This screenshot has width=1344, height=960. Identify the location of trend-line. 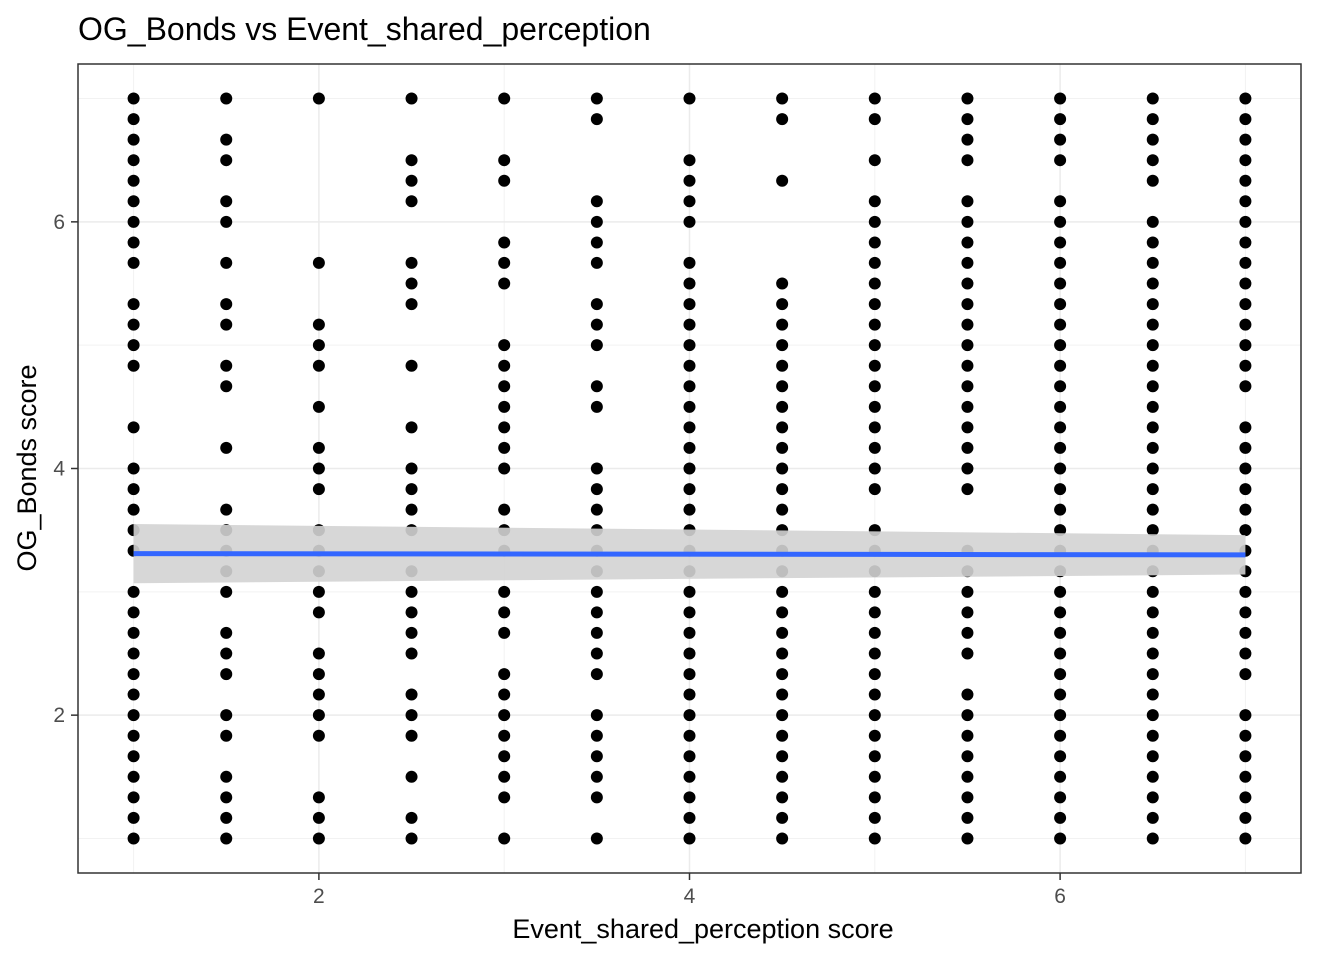
(689, 554).